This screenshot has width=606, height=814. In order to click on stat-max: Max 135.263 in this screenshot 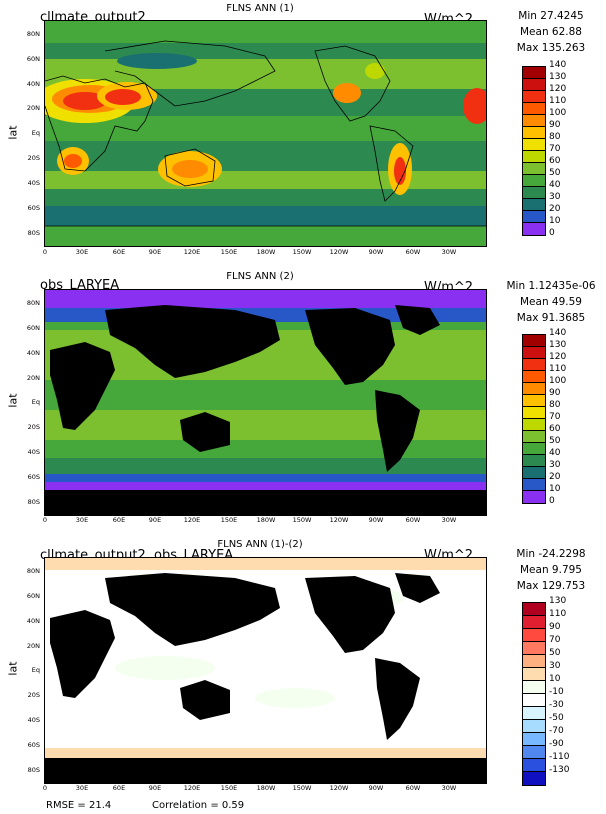, I will do `click(551, 48)`.